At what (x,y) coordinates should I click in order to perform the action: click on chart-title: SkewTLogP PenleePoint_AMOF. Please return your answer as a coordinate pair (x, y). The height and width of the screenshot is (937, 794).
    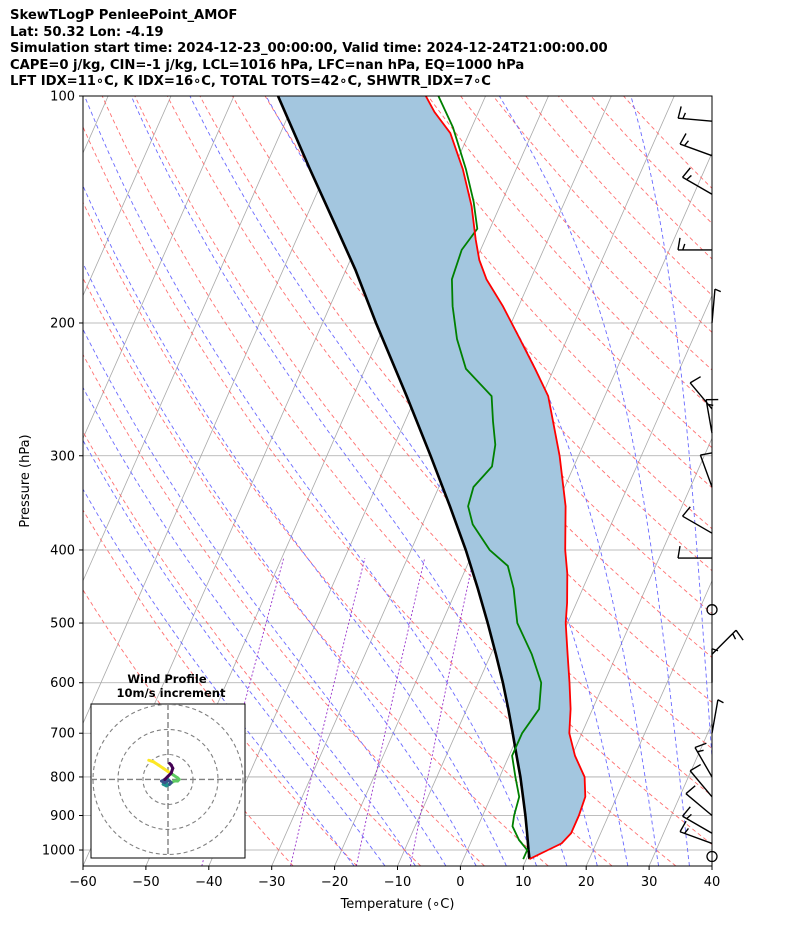
    Looking at the image, I should click on (124, 15).